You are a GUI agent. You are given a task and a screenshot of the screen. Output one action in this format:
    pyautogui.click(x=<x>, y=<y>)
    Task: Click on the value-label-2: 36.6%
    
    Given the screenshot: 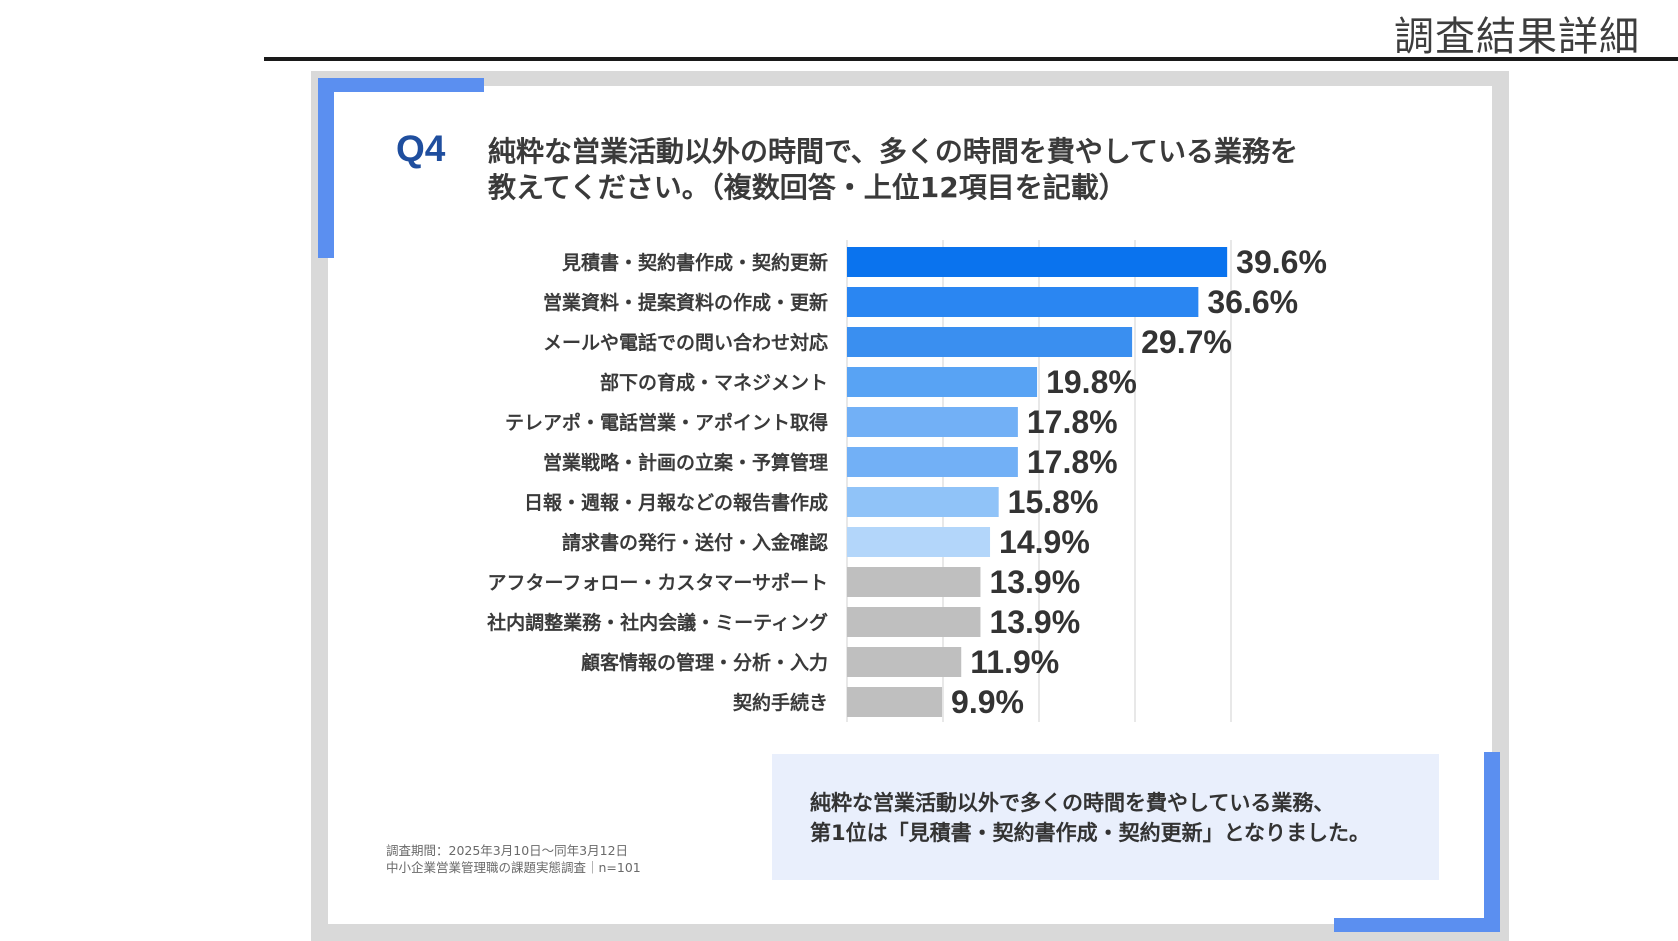 What is the action you would take?
    pyautogui.click(x=1252, y=302)
    